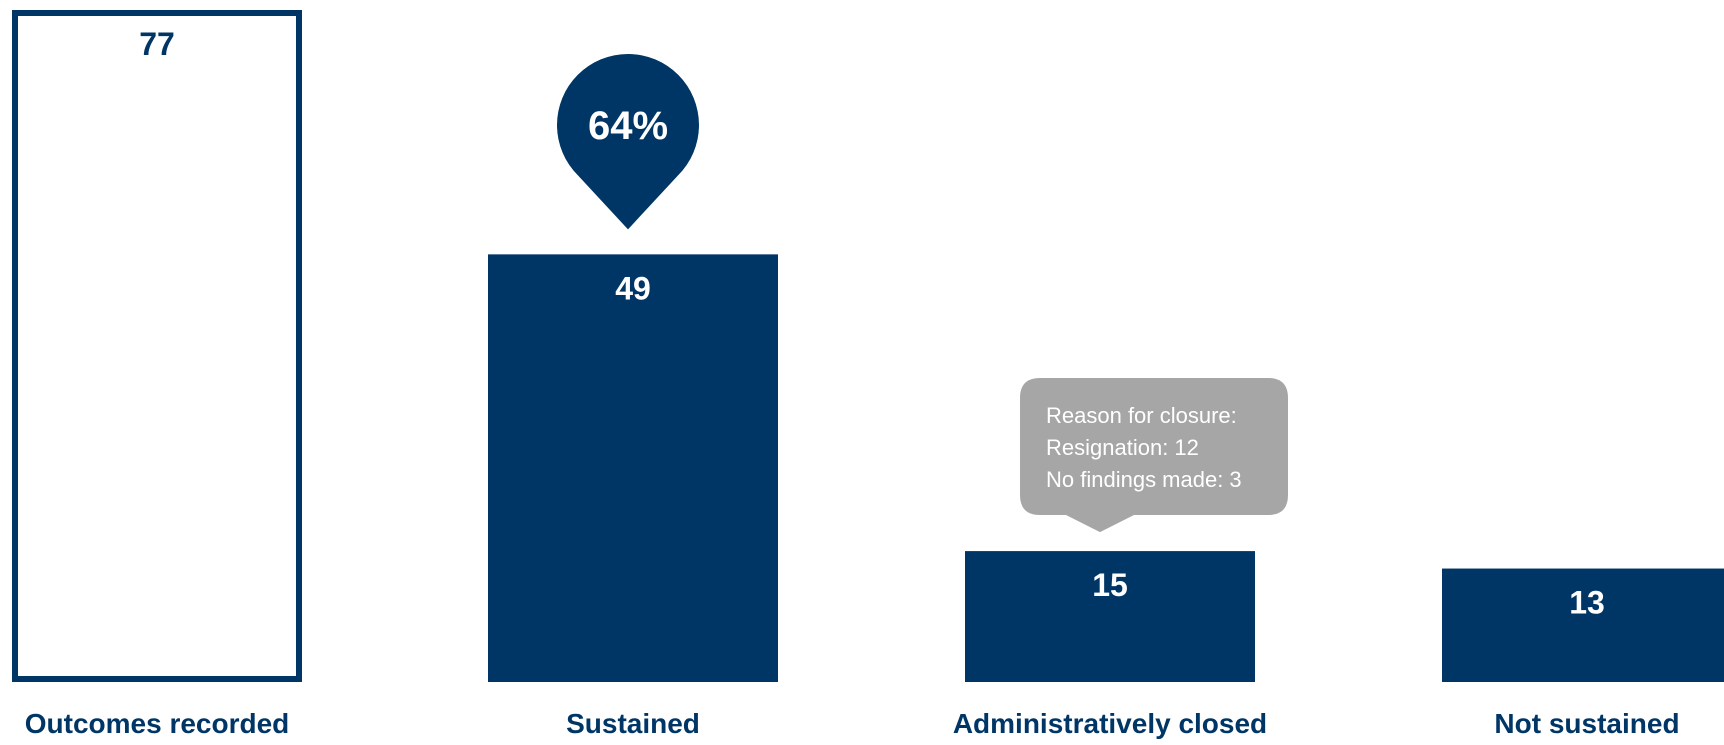 This screenshot has width=1724, height=745. I want to click on value-label-administratively-closed: 15, so click(1110, 585).